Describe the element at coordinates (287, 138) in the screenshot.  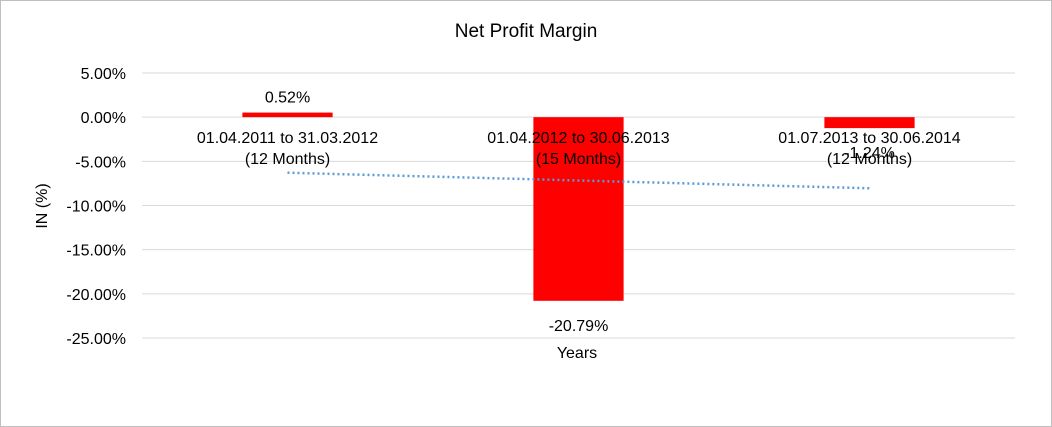
I see `x-category-label: 01.04.2011 to 31.03.2012` at that location.